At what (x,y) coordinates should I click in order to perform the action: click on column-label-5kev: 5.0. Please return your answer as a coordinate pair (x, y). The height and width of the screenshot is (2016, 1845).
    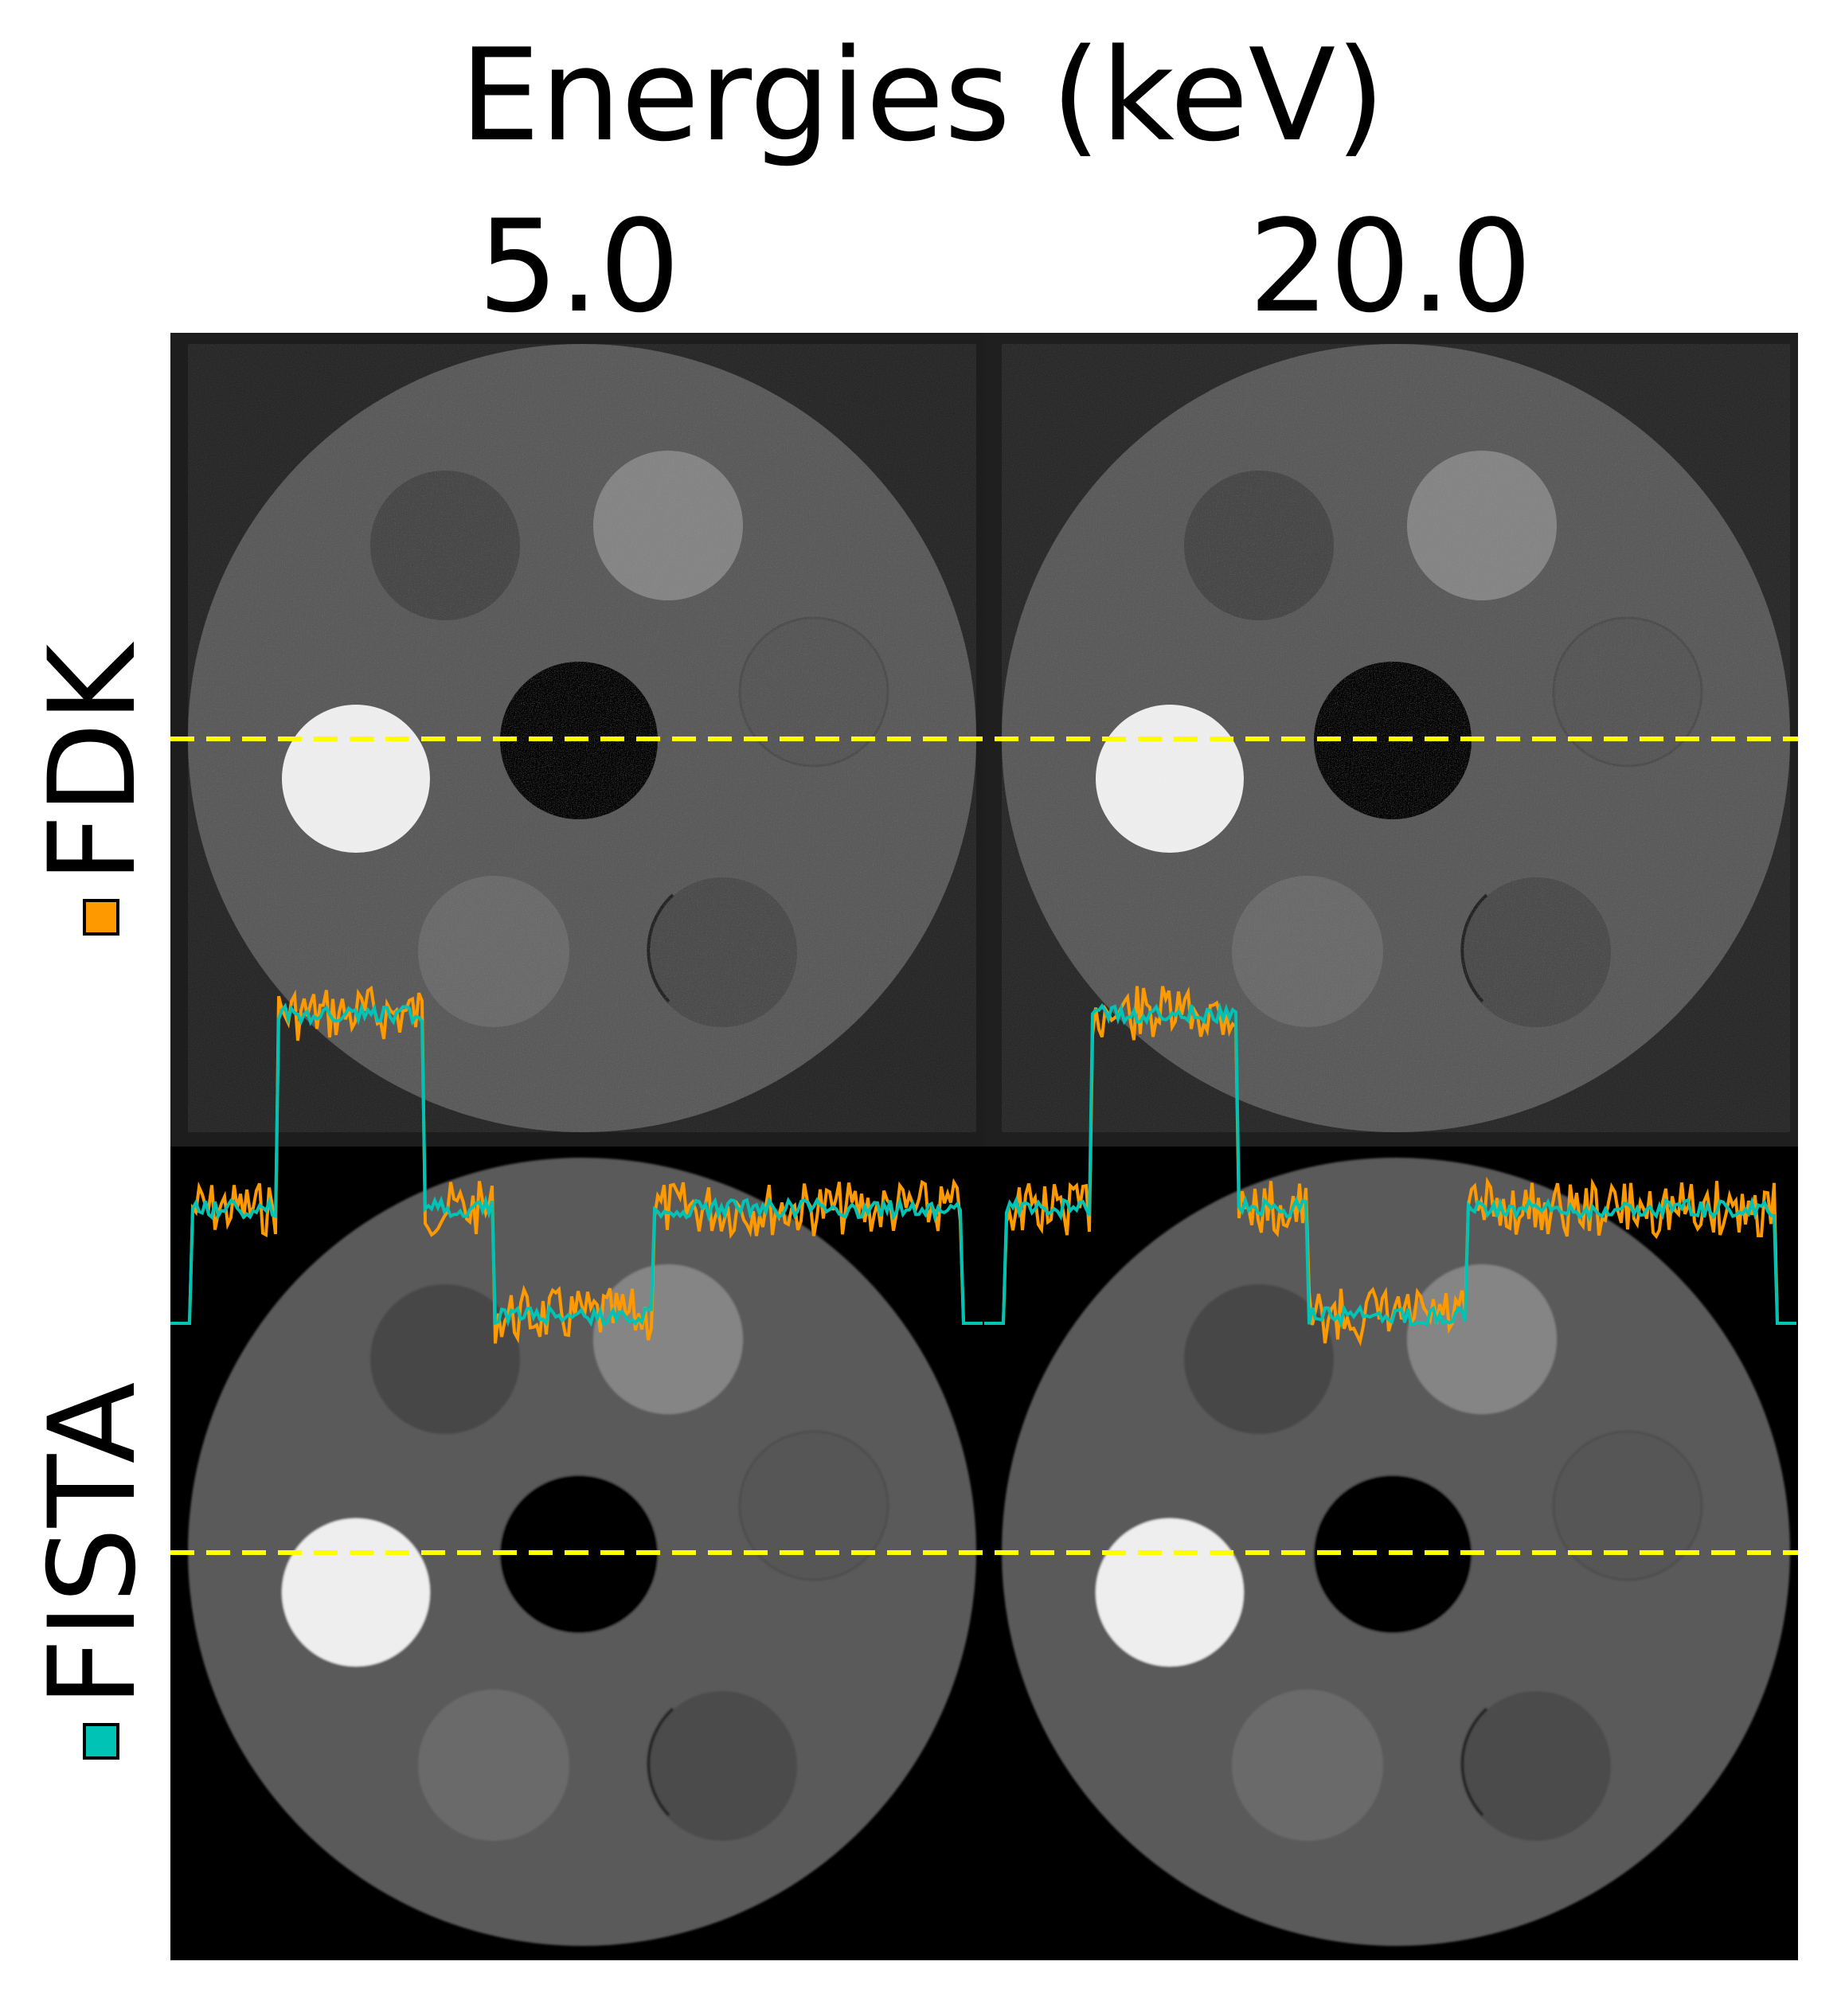
    Looking at the image, I should click on (579, 266).